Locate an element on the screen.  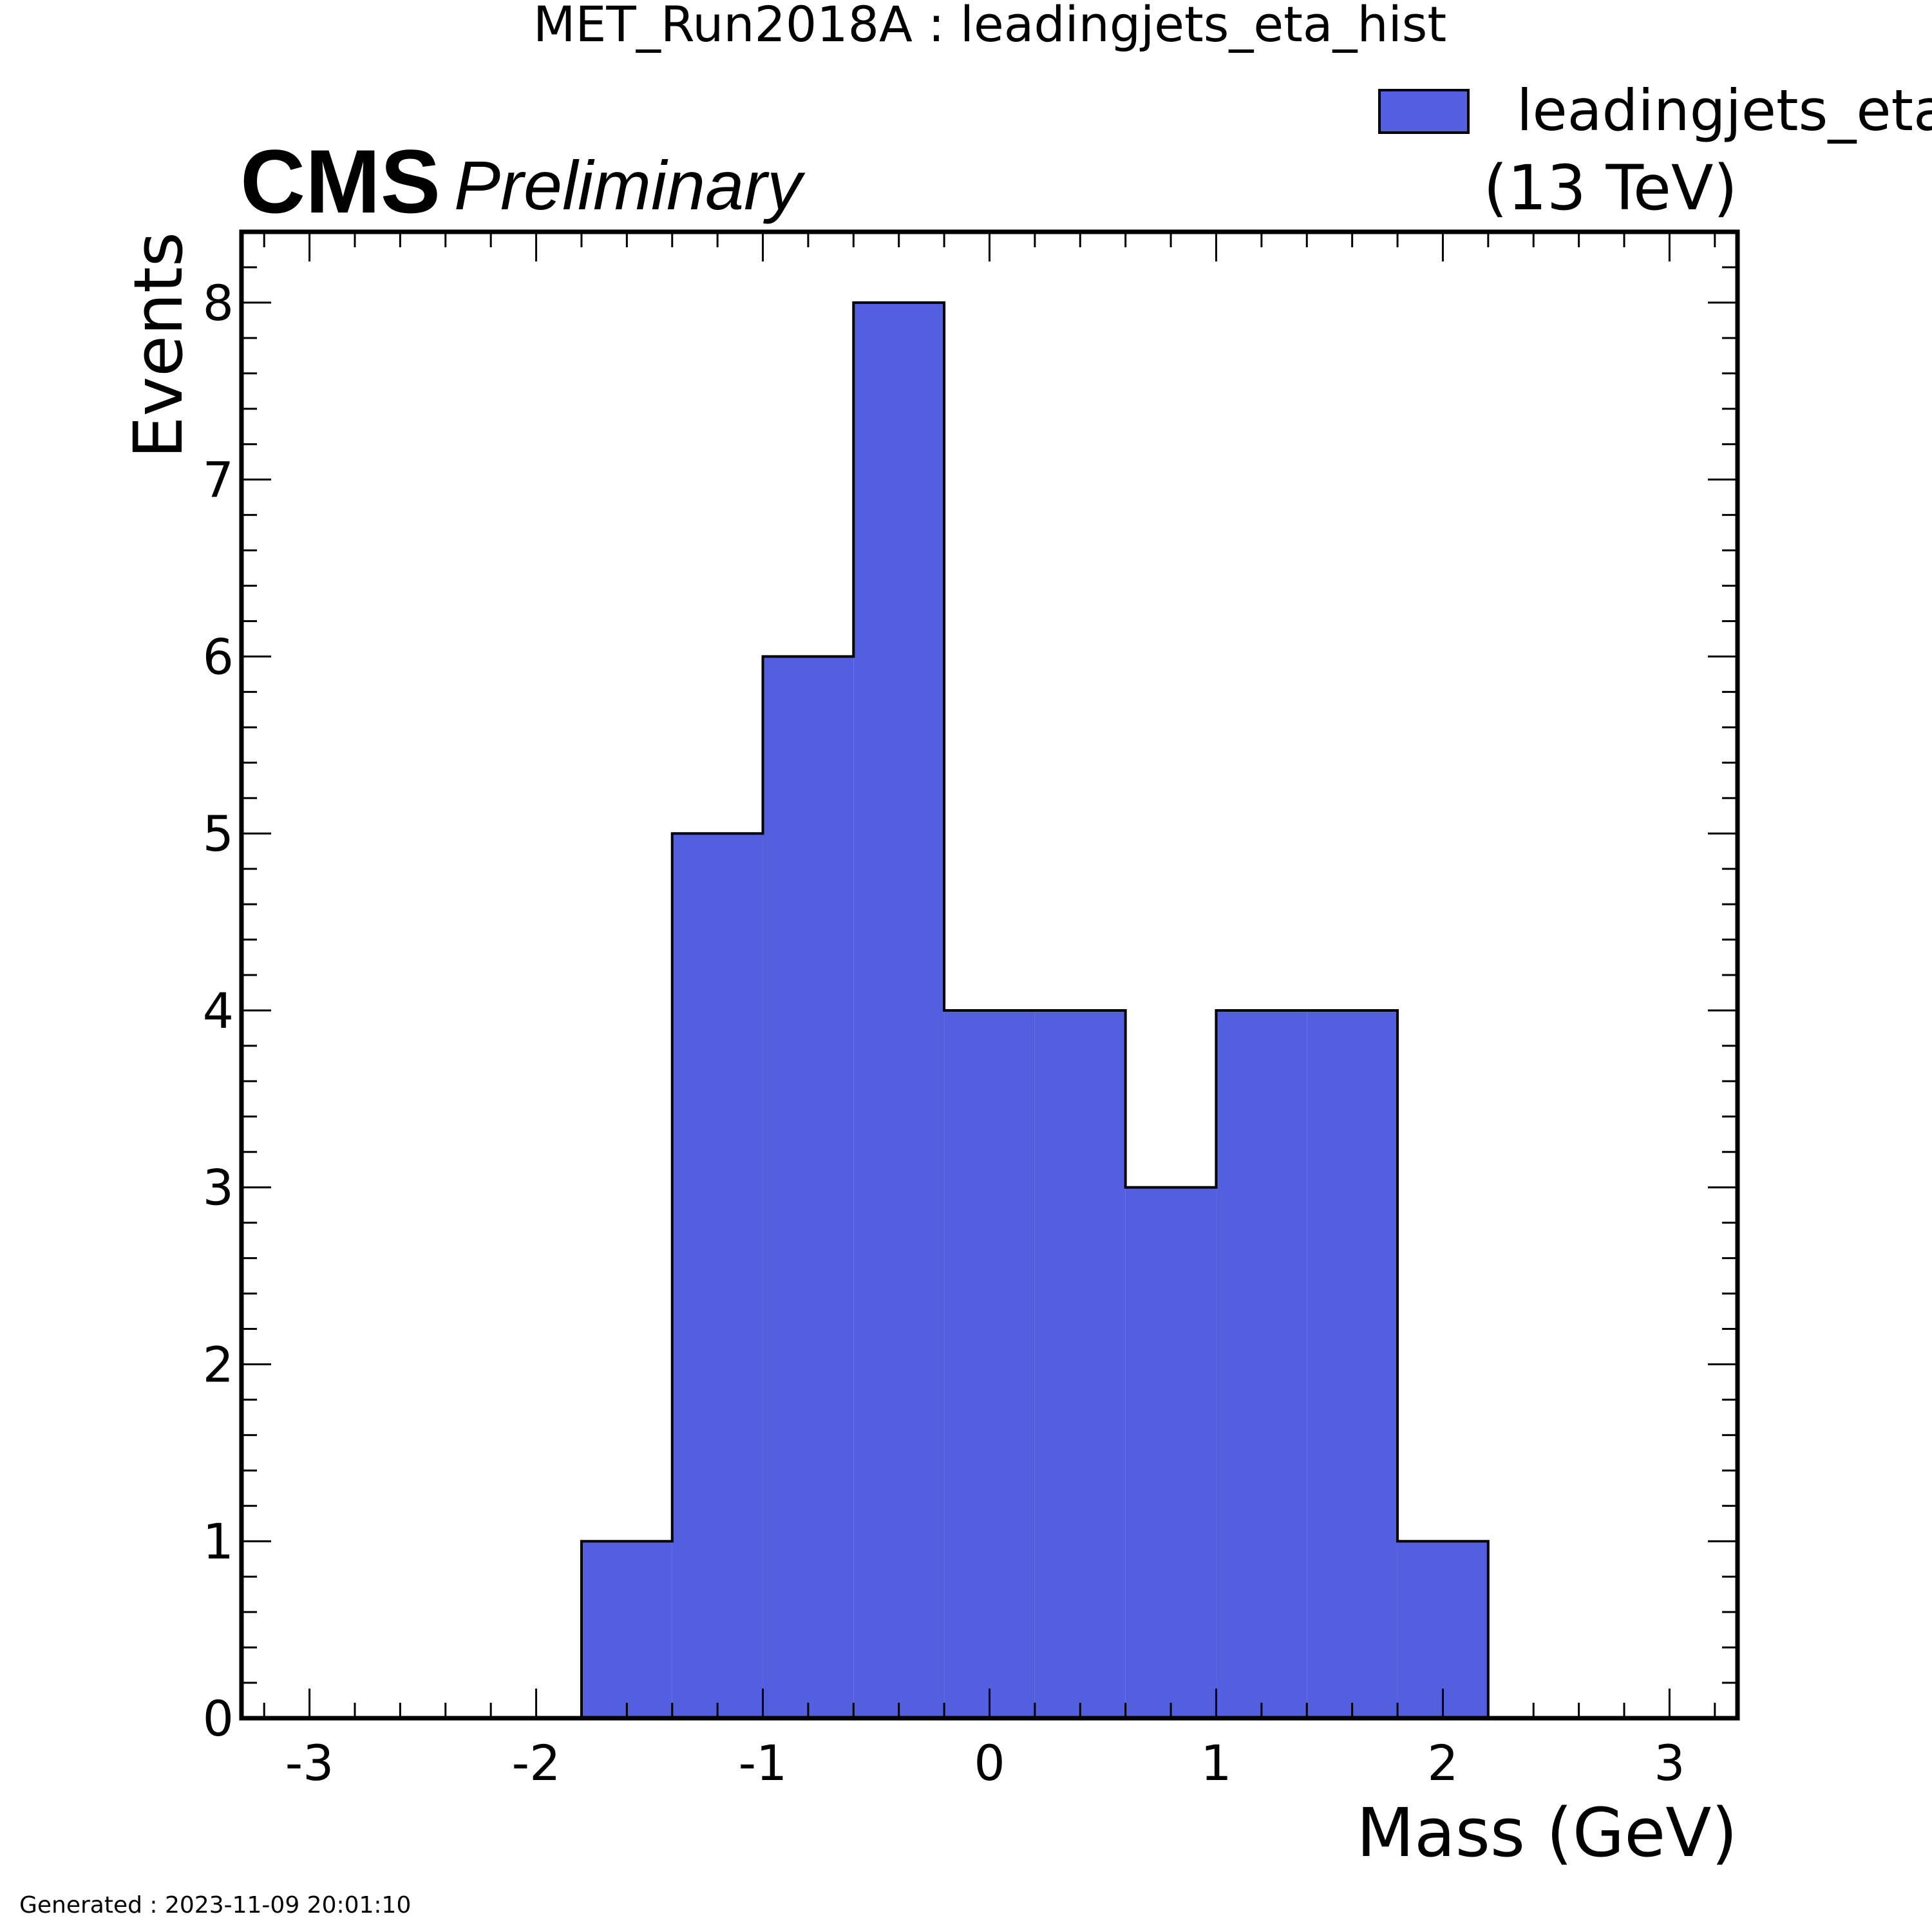
x-tick-label: 1 is located at coordinates (1215, 1763).